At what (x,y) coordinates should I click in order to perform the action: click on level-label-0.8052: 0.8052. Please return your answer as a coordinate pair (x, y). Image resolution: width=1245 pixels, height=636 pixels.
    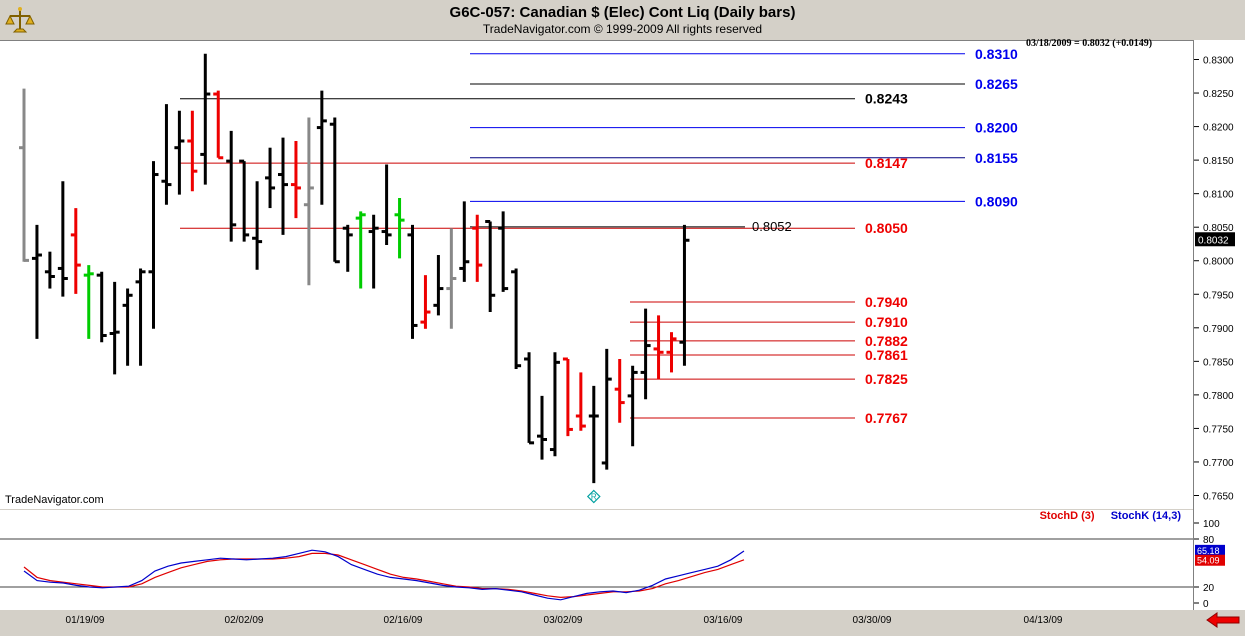
    Looking at the image, I should click on (772, 226).